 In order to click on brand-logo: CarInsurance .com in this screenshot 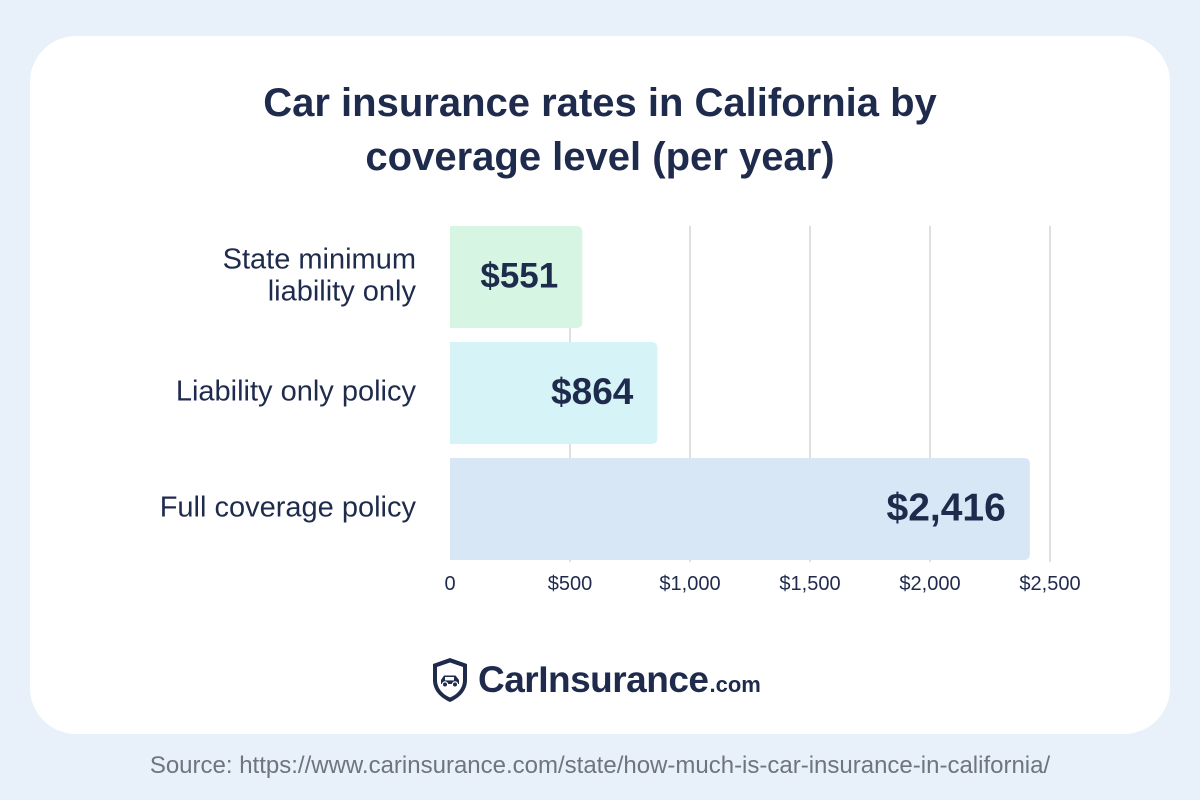, I will do `click(595, 680)`.